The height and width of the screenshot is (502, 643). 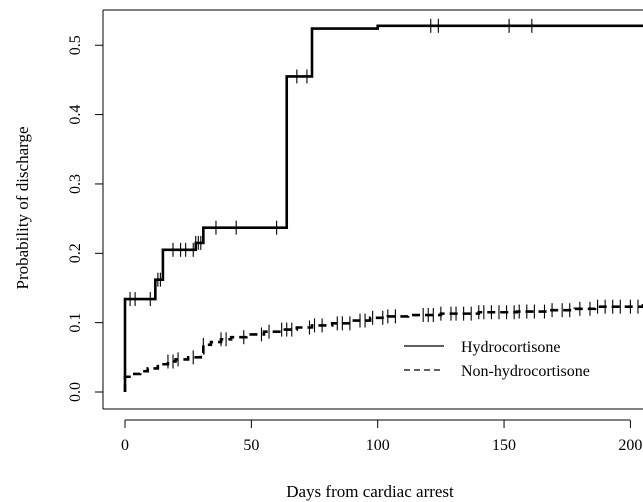 What do you see at coordinates (75, 184) in the screenshot?
I see `y-tick-label-3: 0.3` at bounding box center [75, 184].